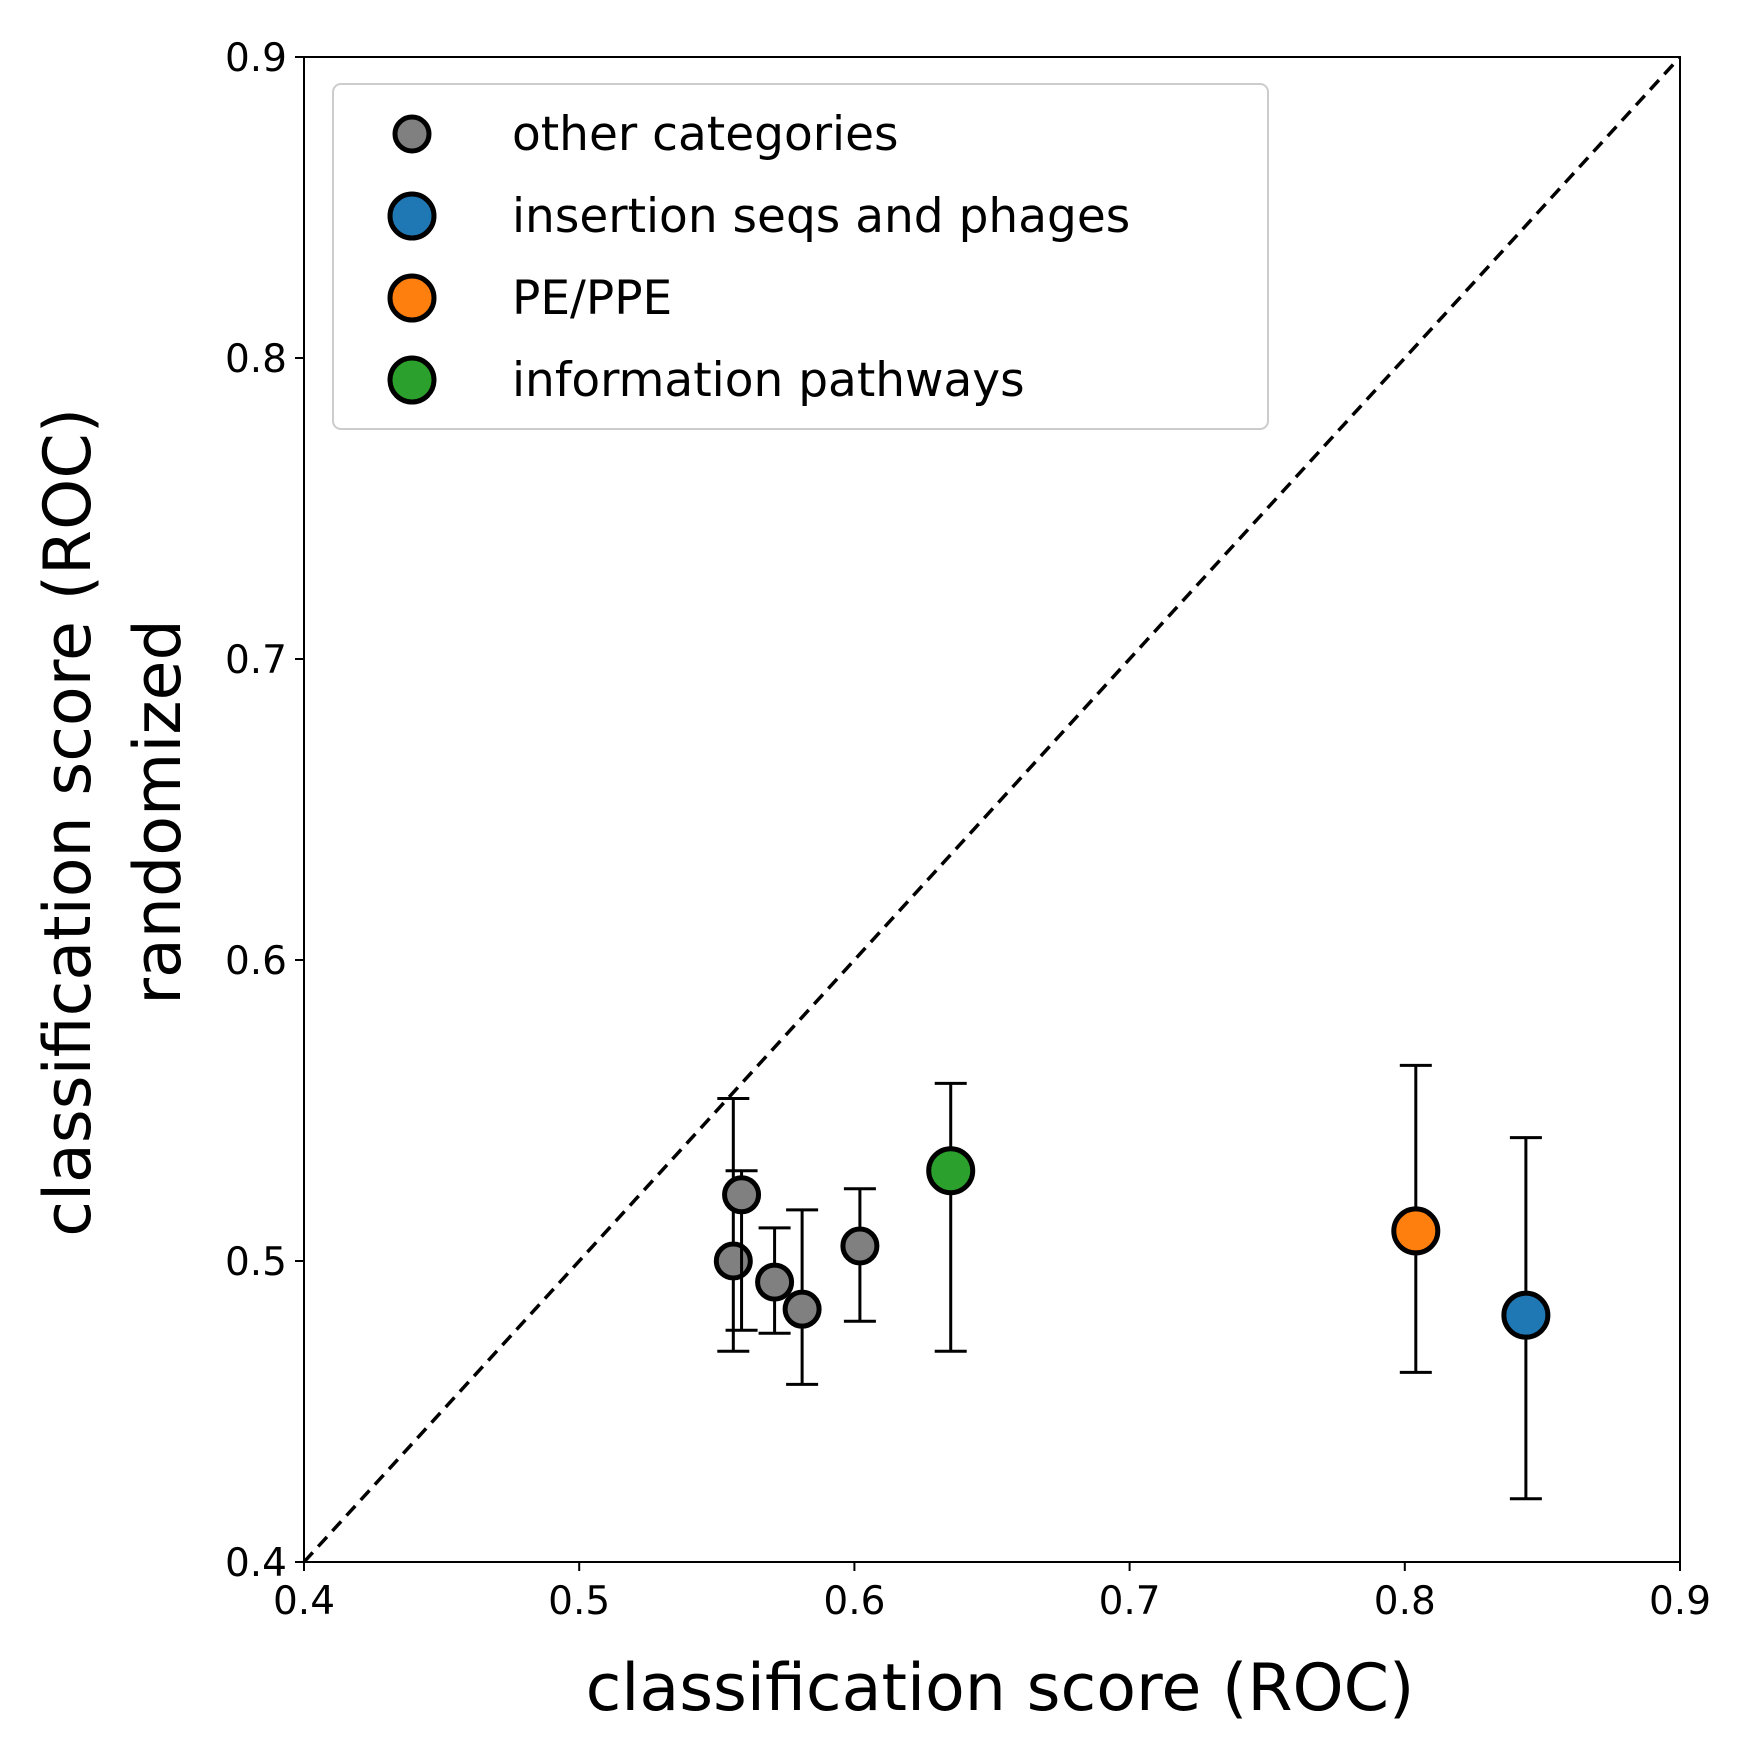 This screenshot has width=1750, height=1750. I want to click on y-tick-label: 0.5, so click(256, 1262).